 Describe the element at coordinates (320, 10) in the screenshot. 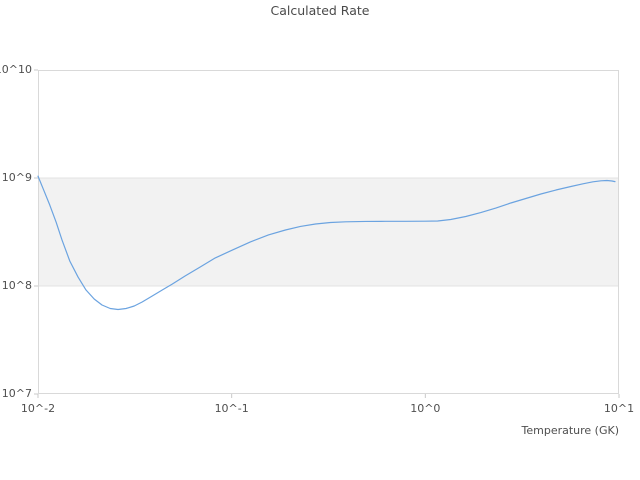

I see `chart-title: Calculated Rate` at that location.